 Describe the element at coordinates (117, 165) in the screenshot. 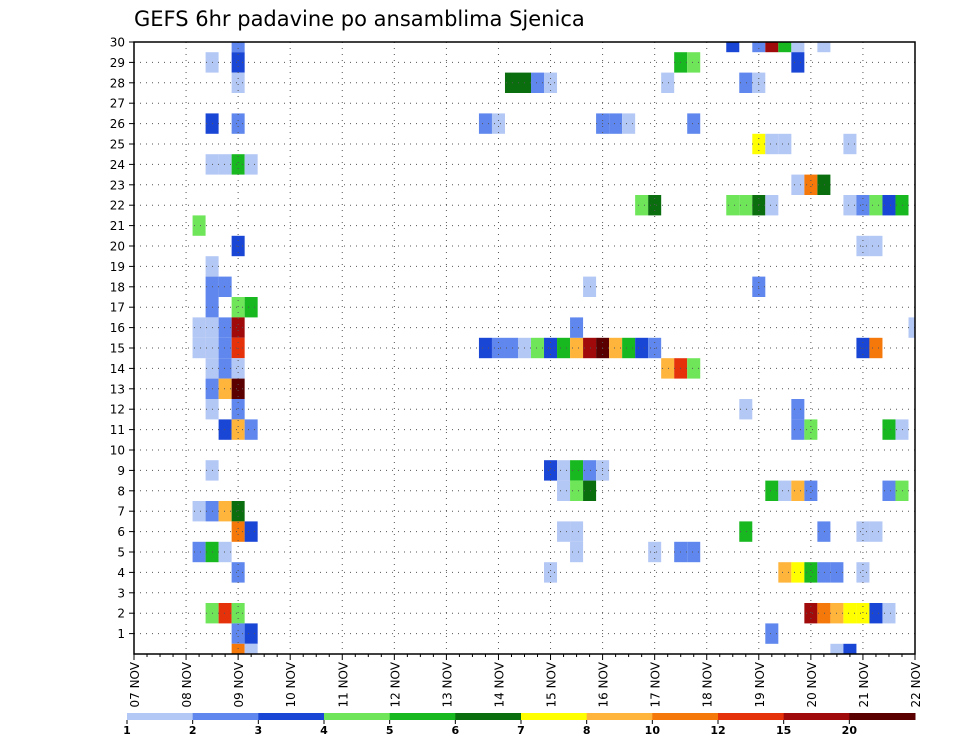

I see `y-tick-label: 24` at that location.